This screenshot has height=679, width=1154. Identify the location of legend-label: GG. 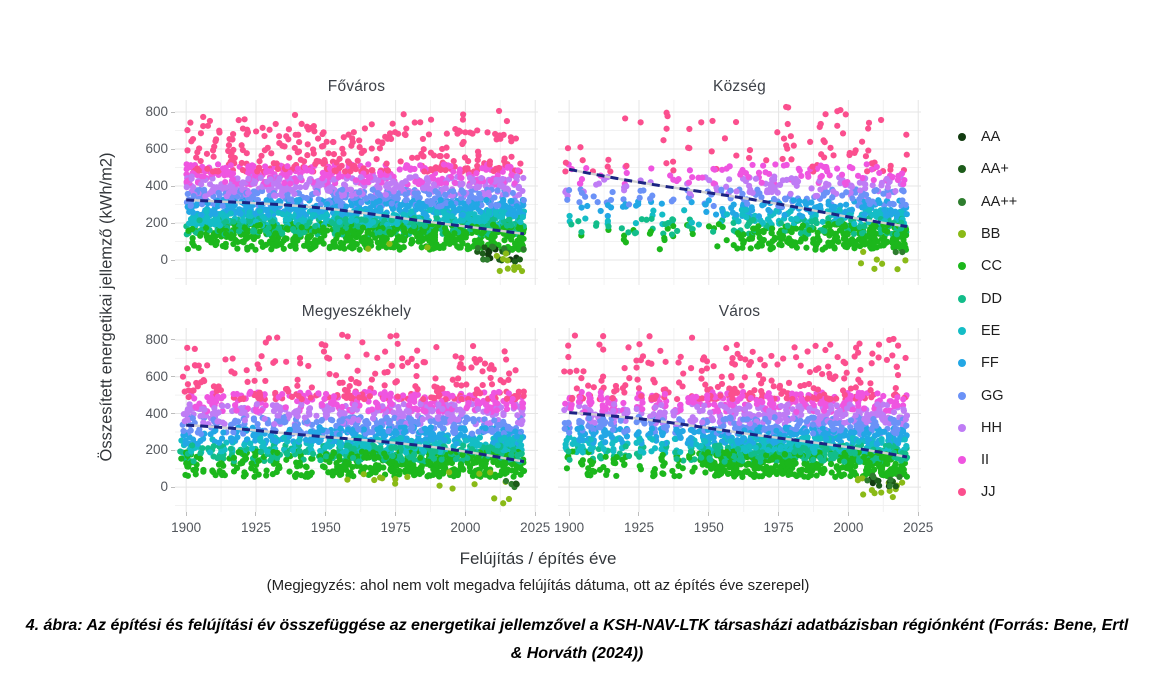
(992, 395).